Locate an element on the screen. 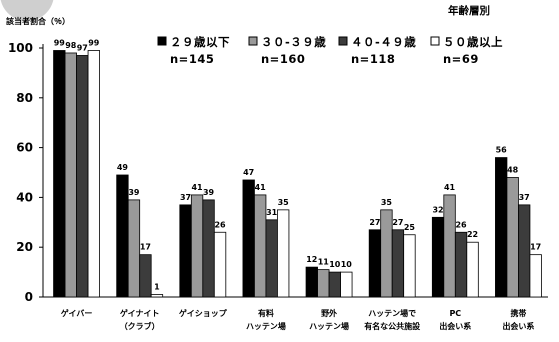 This screenshot has height=342, width=559. data-label: 12 is located at coordinates (311, 259).